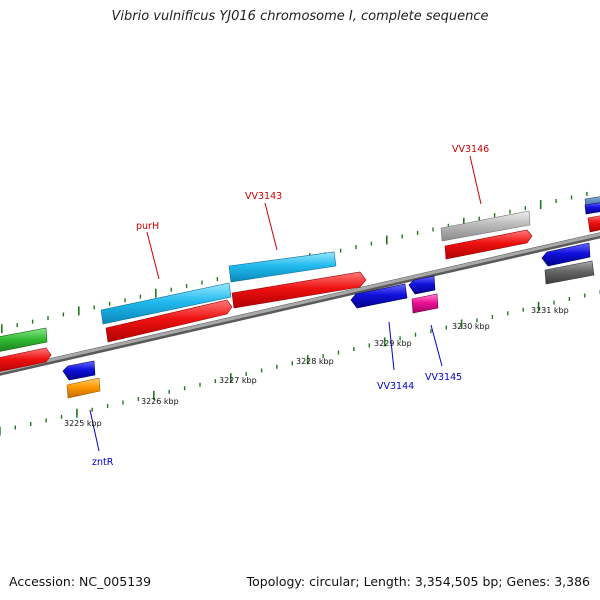  I want to click on gene-label-purH: purH, so click(147, 226).